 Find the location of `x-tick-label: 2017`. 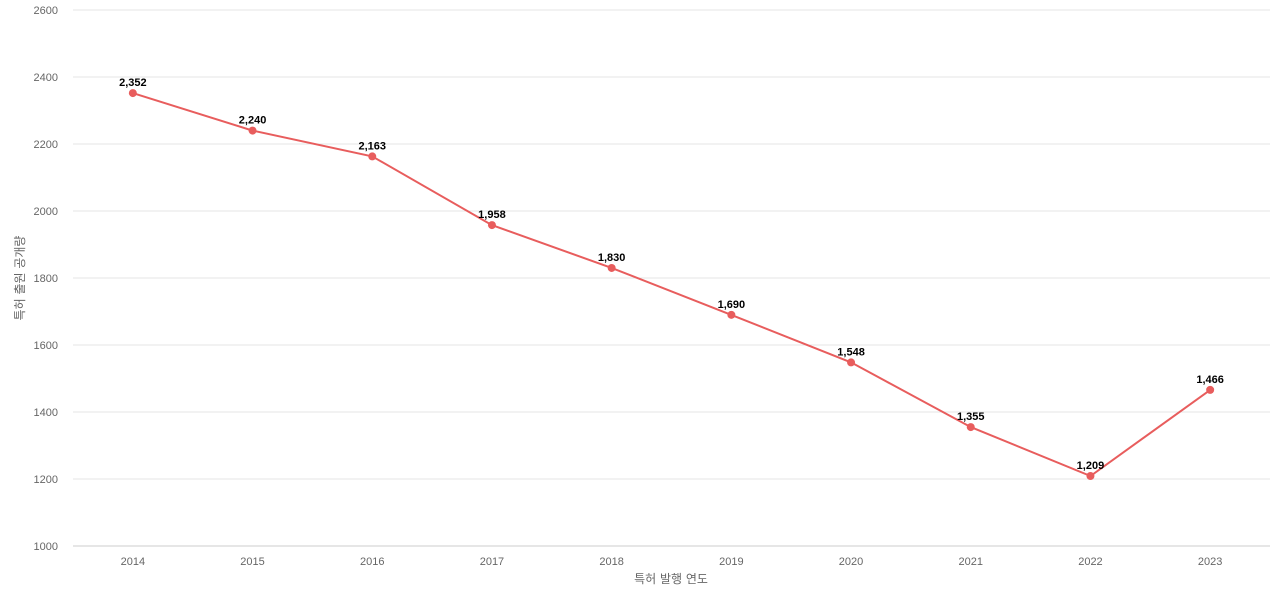

x-tick-label: 2017 is located at coordinates (492, 562).